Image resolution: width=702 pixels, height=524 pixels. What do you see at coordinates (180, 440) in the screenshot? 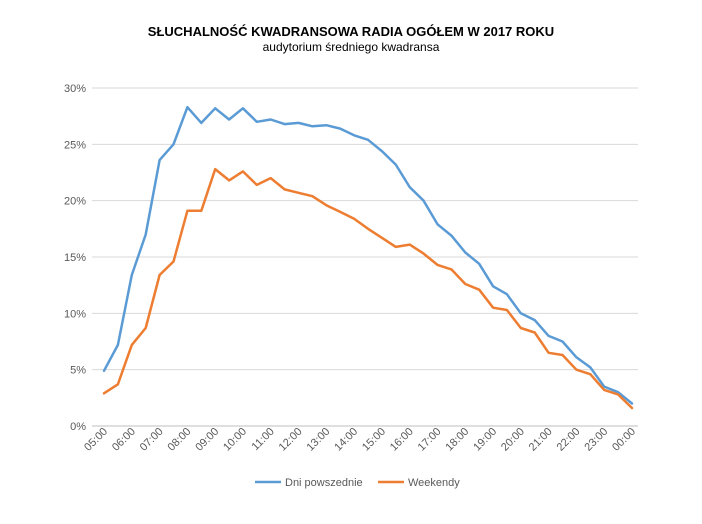
I see `x-tick-label: 08:00` at bounding box center [180, 440].